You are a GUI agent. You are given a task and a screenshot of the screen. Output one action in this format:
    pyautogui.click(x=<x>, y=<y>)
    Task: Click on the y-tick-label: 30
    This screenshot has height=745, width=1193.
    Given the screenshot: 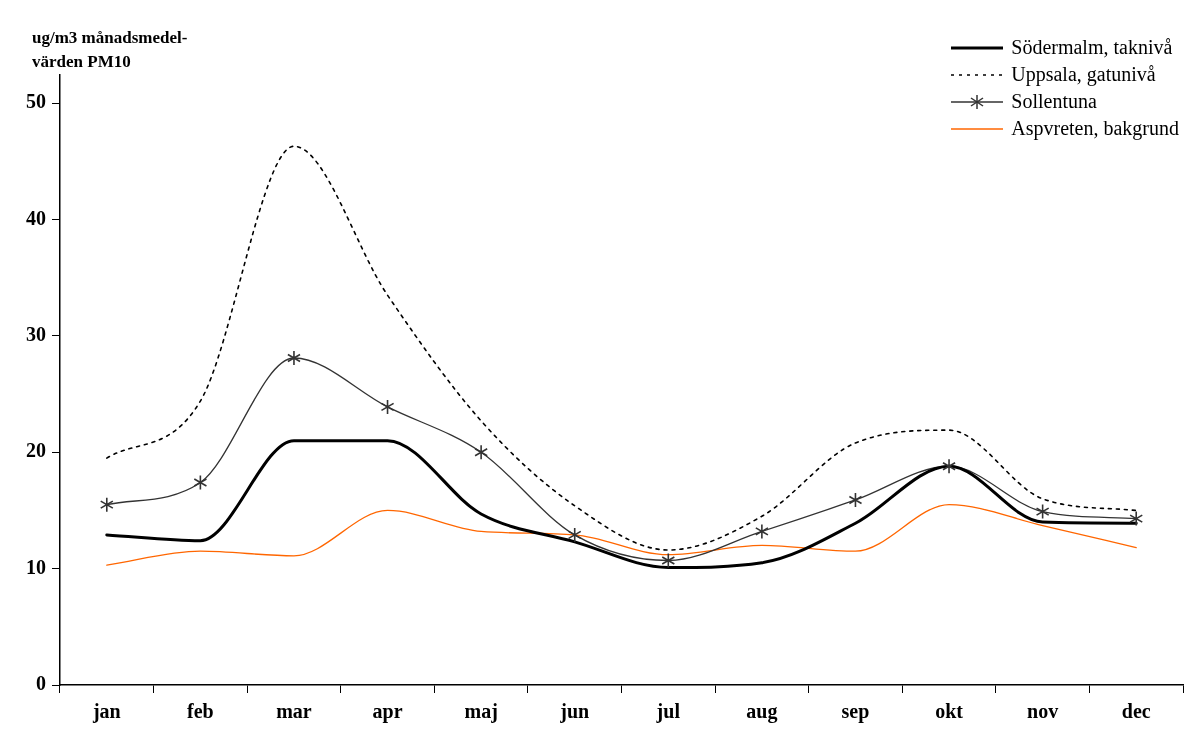 What is the action you would take?
    pyautogui.click(x=36, y=334)
    